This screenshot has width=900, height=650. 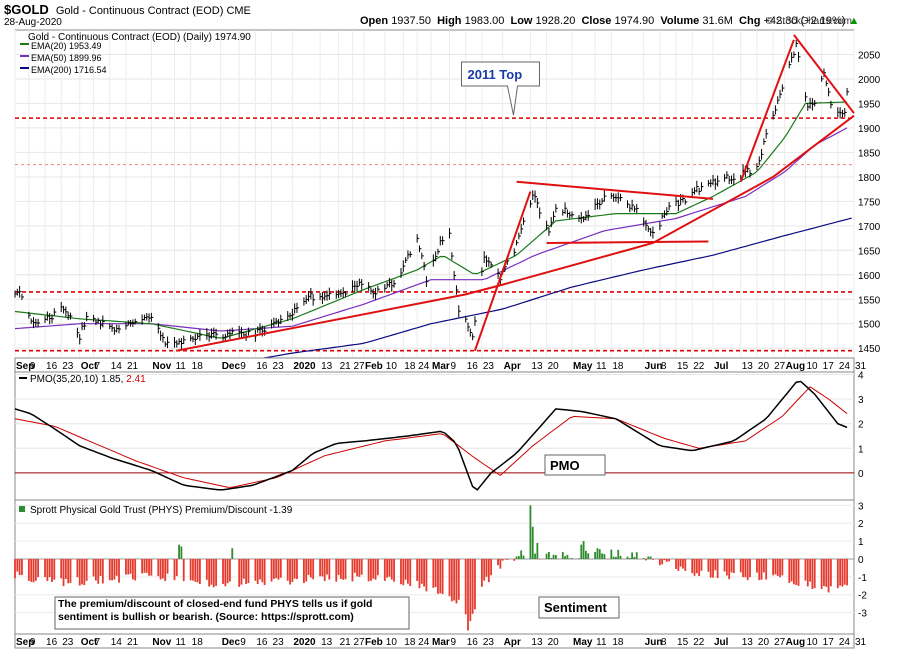 What do you see at coordinates (861, 474) in the screenshot?
I see `pmo-tick-label: 0` at bounding box center [861, 474].